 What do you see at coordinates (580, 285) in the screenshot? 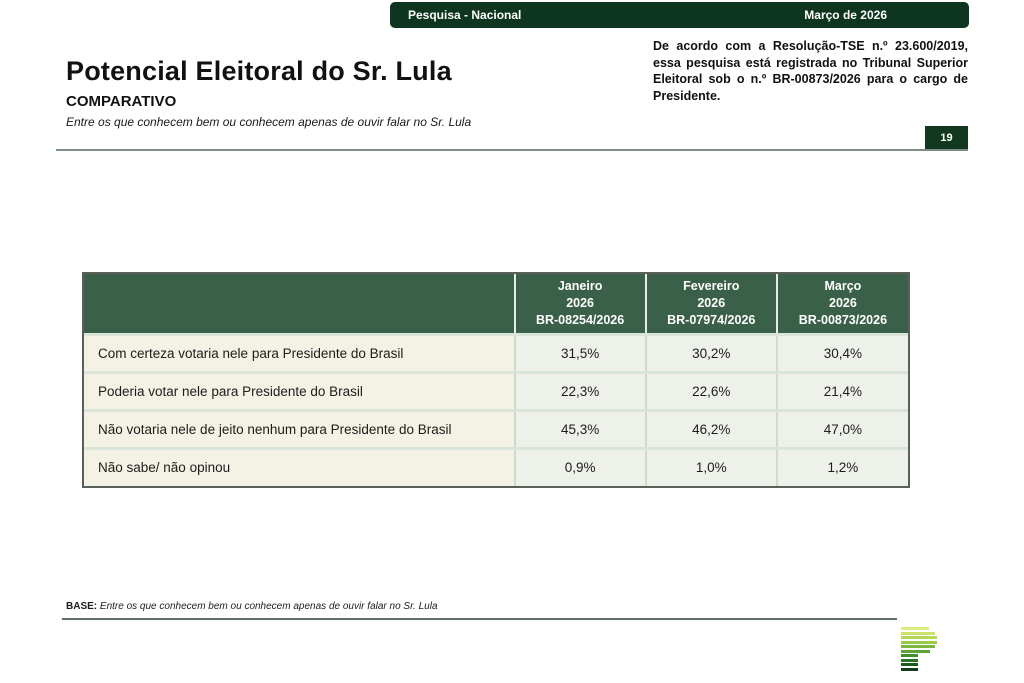
I see `col-month: Janeiro` at bounding box center [580, 285].